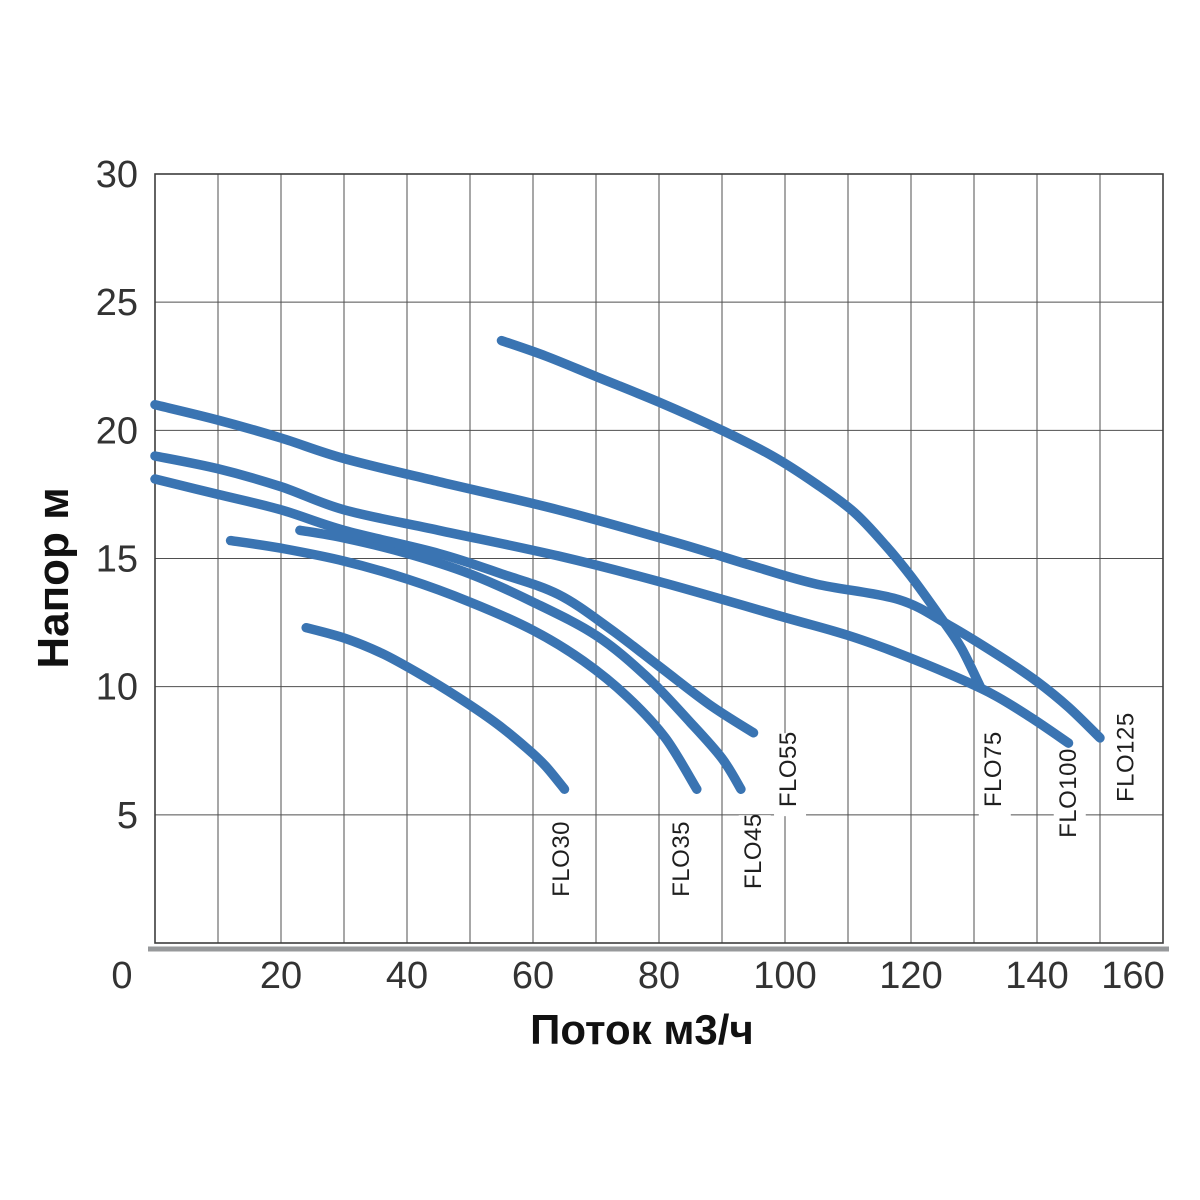 This screenshot has height=1200, width=1200. I want to click on y-axis-title: Напор м, so click(53, 577).